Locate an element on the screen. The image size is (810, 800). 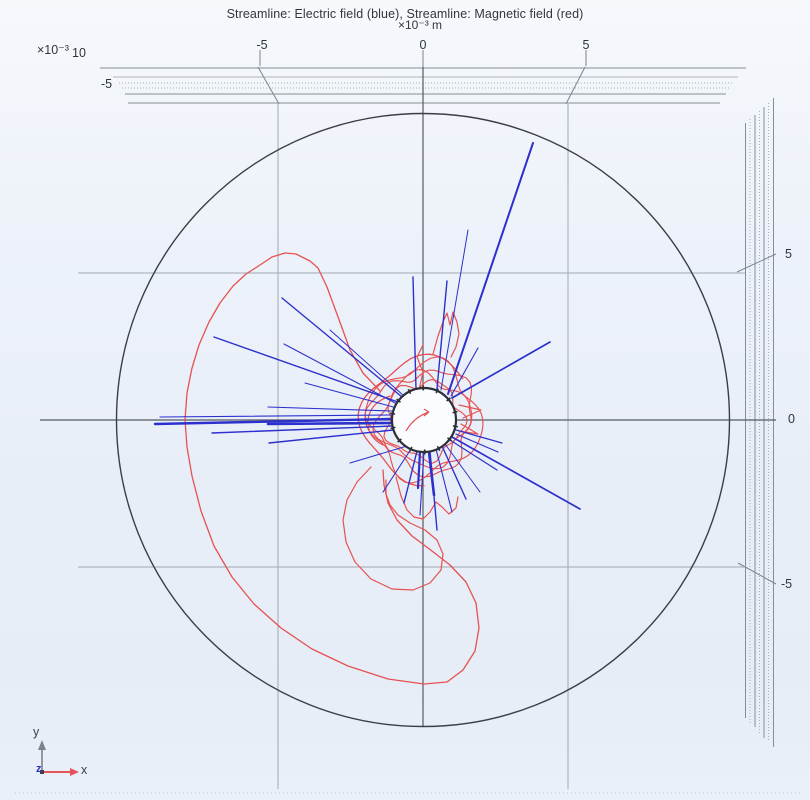
coordinate-triad is located at coordinates (58, 758).